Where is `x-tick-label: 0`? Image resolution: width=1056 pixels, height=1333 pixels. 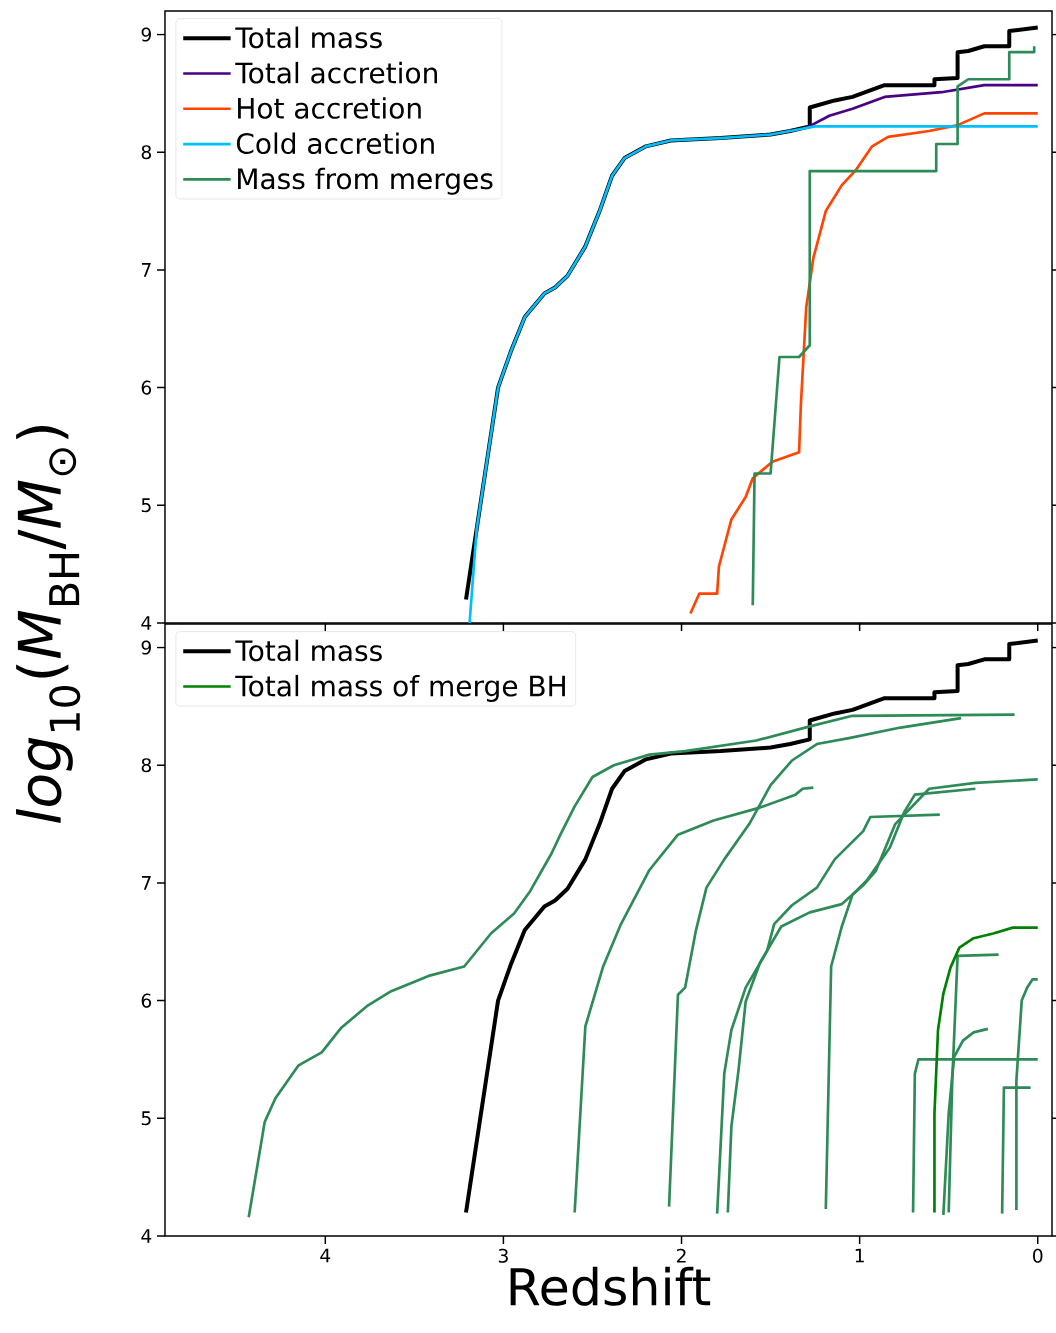
x-tick-label: 0 is located at coordinates (1038, 1255).